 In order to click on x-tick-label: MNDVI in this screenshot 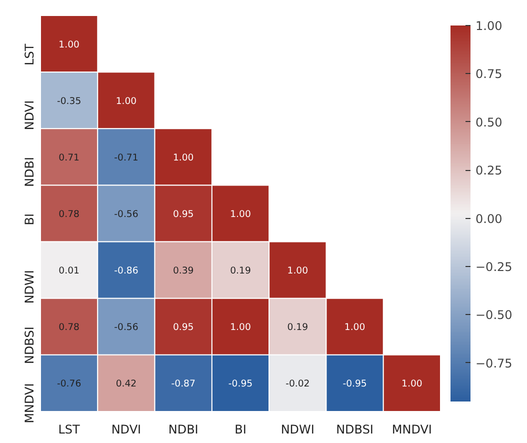, I will do `click(412, 429)`.